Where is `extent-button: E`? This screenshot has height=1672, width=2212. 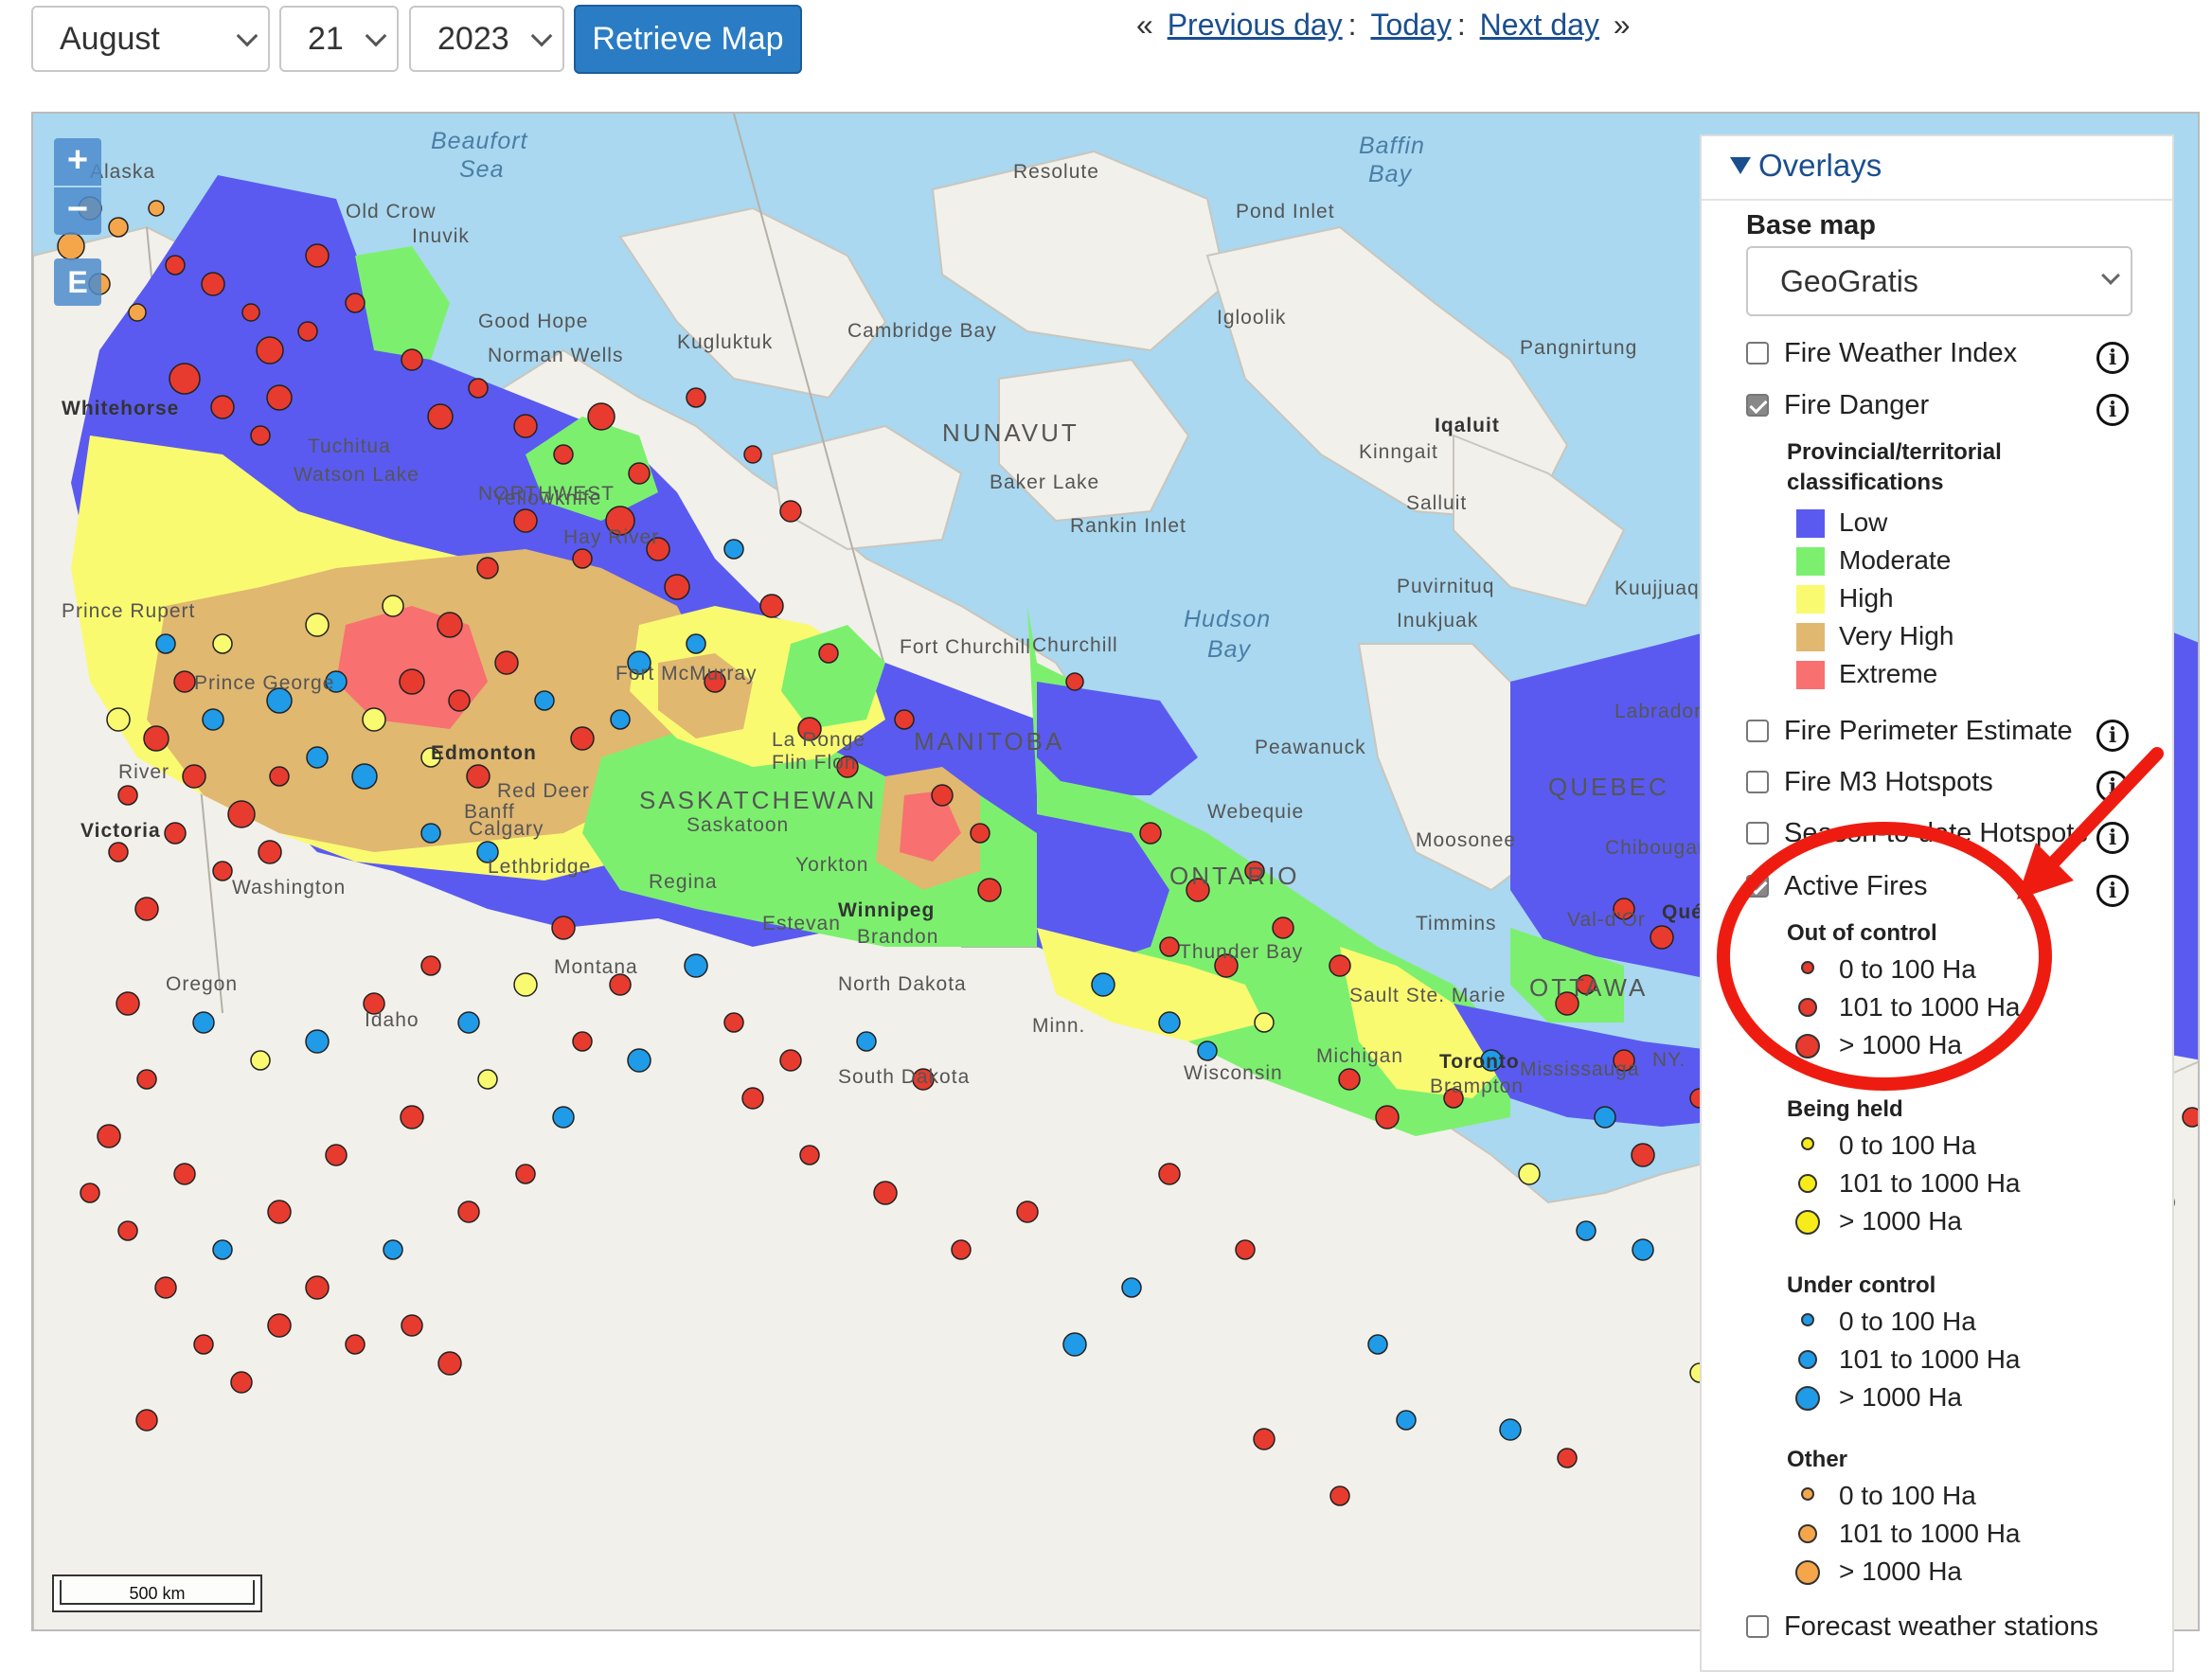
extent-button: E is located at coordinates (77, 282).